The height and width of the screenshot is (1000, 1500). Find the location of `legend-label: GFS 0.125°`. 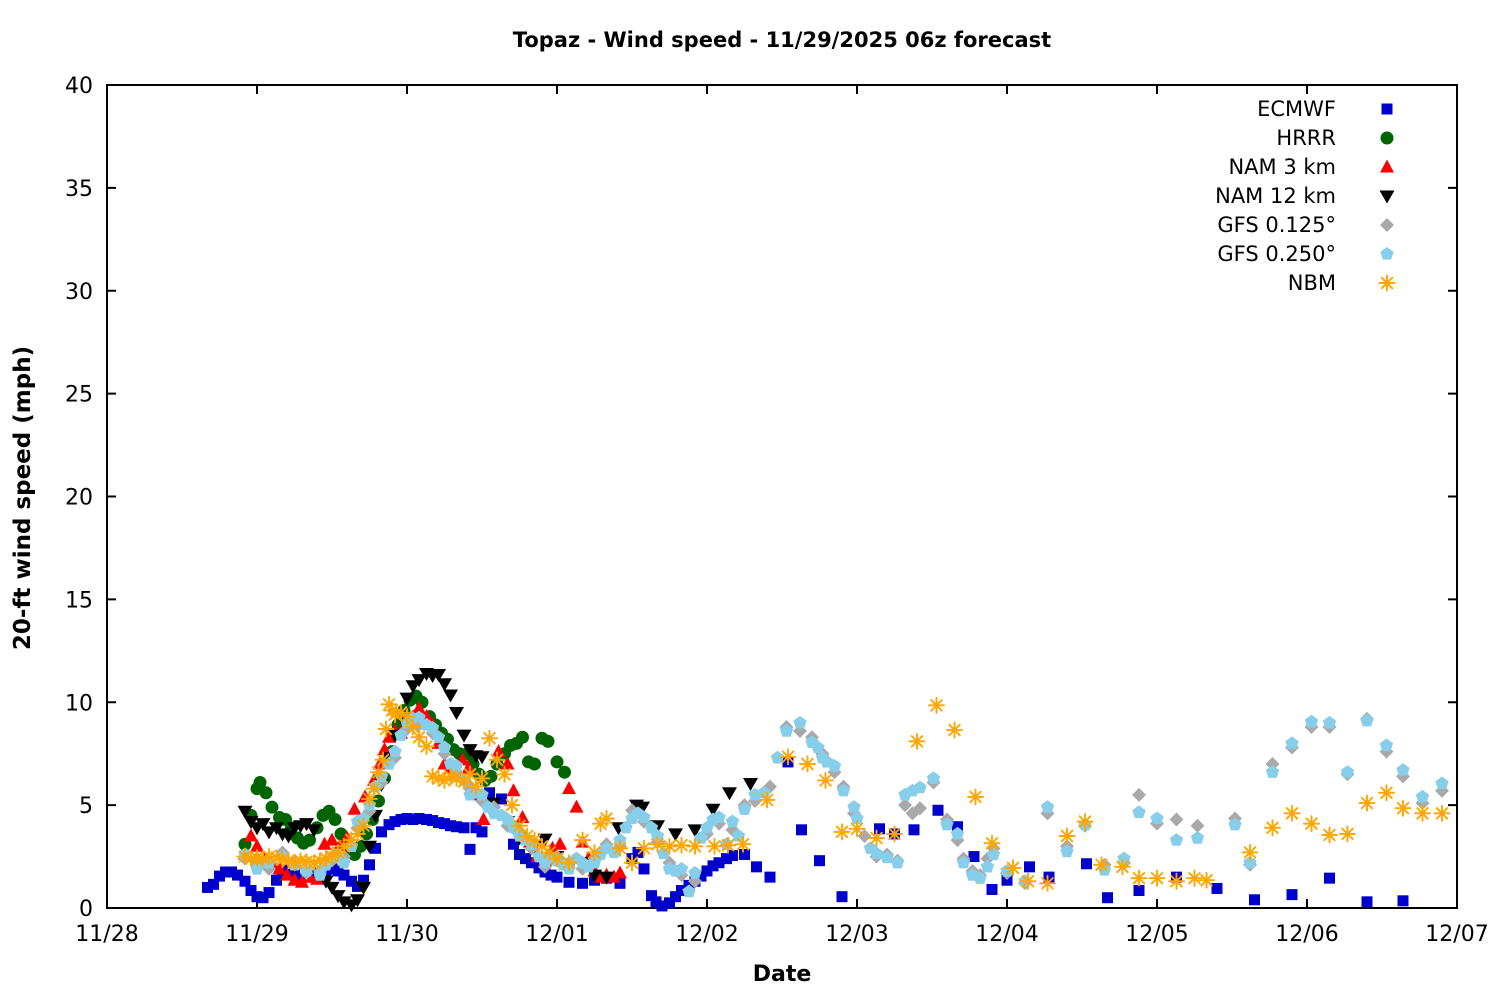

legend-label: GFS 0.125° is located at coordinates (1276, 224).